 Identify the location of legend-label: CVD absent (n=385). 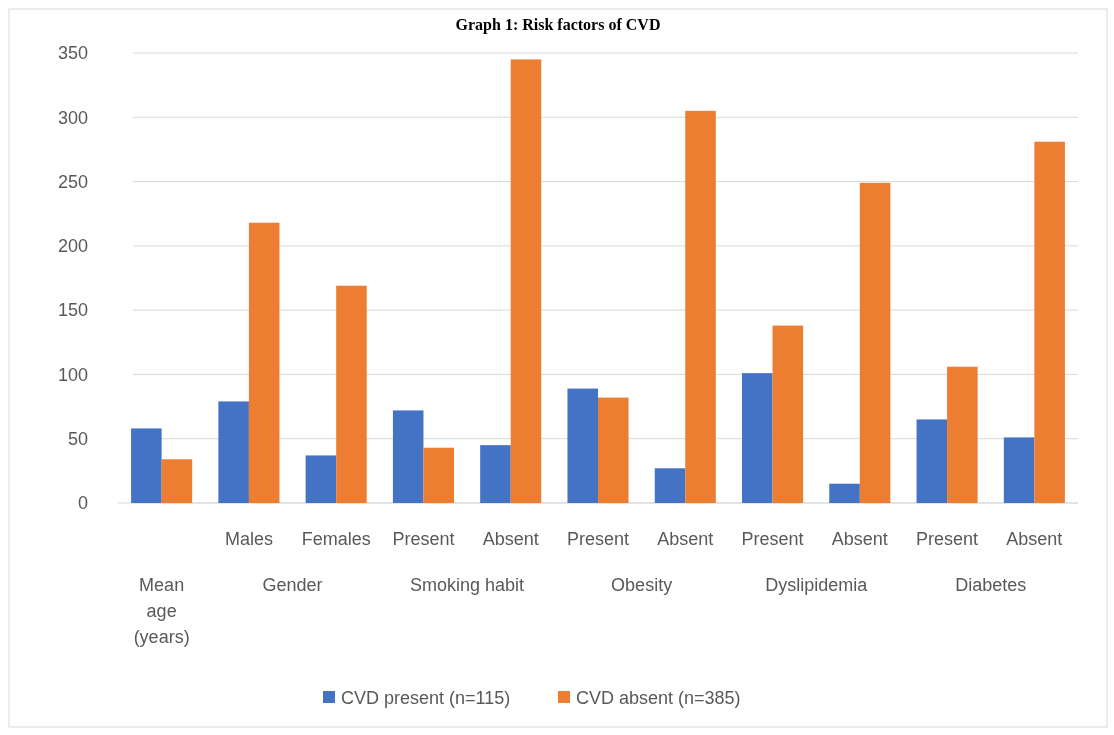
(658, 698).